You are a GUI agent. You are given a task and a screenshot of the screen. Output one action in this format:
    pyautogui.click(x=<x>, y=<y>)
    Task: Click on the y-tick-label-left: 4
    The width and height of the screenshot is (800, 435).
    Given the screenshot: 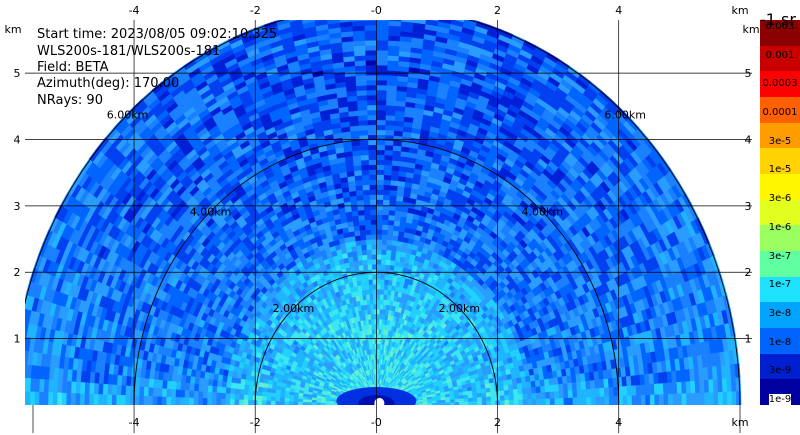 What is the action you would take?
    pyautogui.click(x=17, y=139)
    